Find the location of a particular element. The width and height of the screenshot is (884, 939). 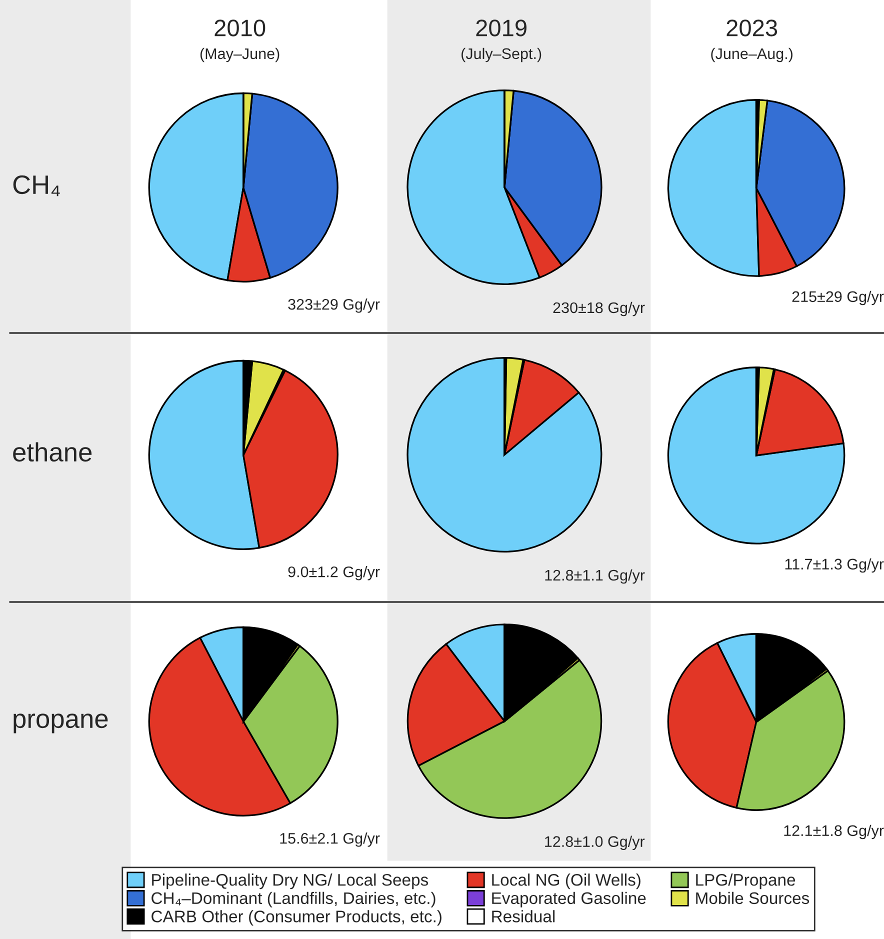

text: 215±29 Gg/yr is located at coordinates (838, 298).